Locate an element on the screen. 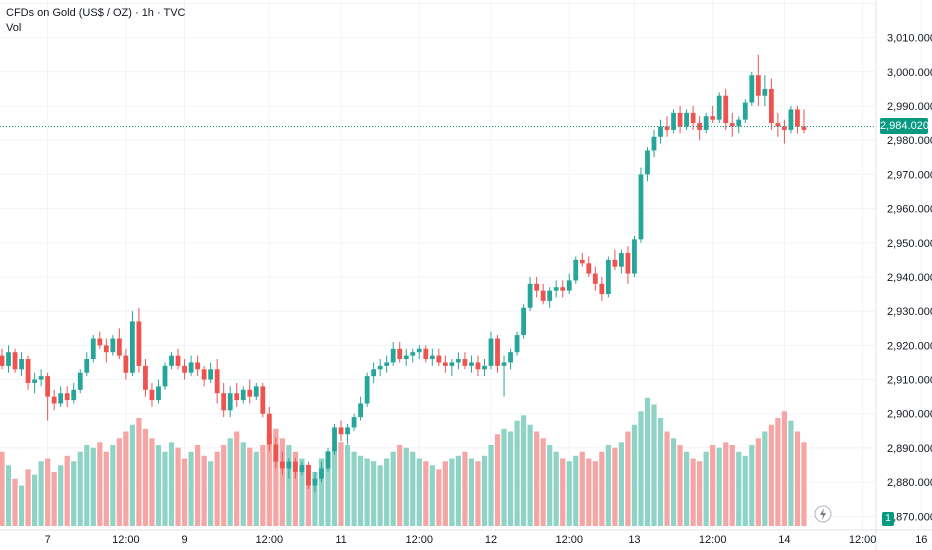 Image resolution: width=932 pixels, height=550 pixels. price-tick-label: 2,890.000 is located at coordinates (909, 449).